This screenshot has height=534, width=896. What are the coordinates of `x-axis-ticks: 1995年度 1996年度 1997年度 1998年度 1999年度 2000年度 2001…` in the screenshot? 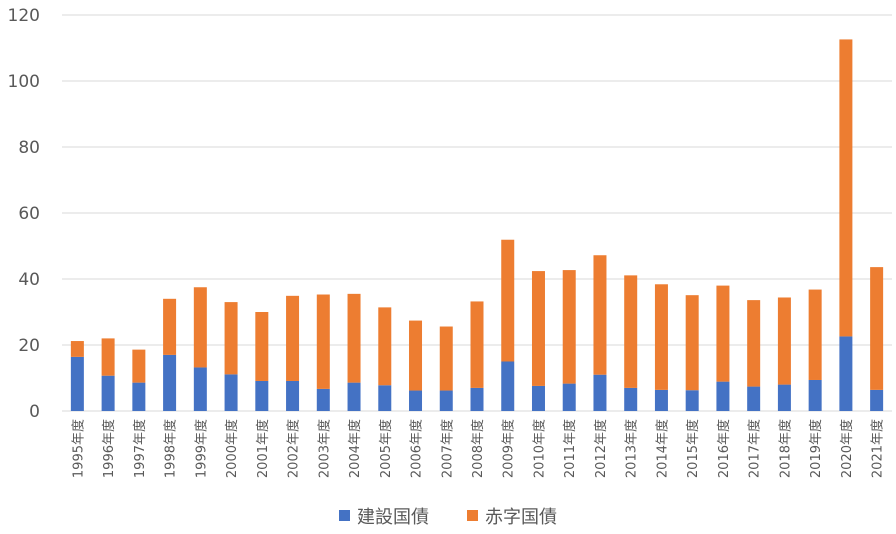 It's located at (477, 448).